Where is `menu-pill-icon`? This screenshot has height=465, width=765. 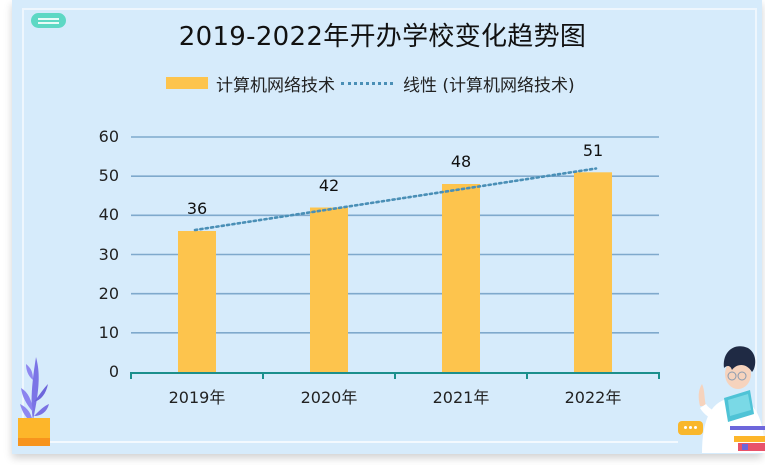
menu-pill-icon is located at coordinates (48, 20).